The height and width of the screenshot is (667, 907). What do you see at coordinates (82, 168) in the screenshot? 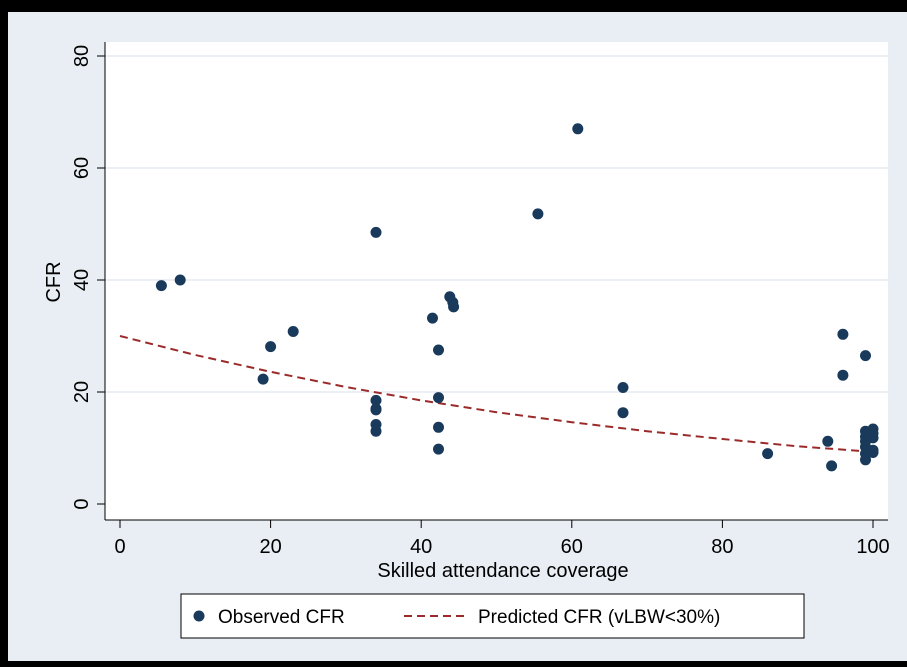
I see `y-tick-label: 60` at bounding box center [82, 168].